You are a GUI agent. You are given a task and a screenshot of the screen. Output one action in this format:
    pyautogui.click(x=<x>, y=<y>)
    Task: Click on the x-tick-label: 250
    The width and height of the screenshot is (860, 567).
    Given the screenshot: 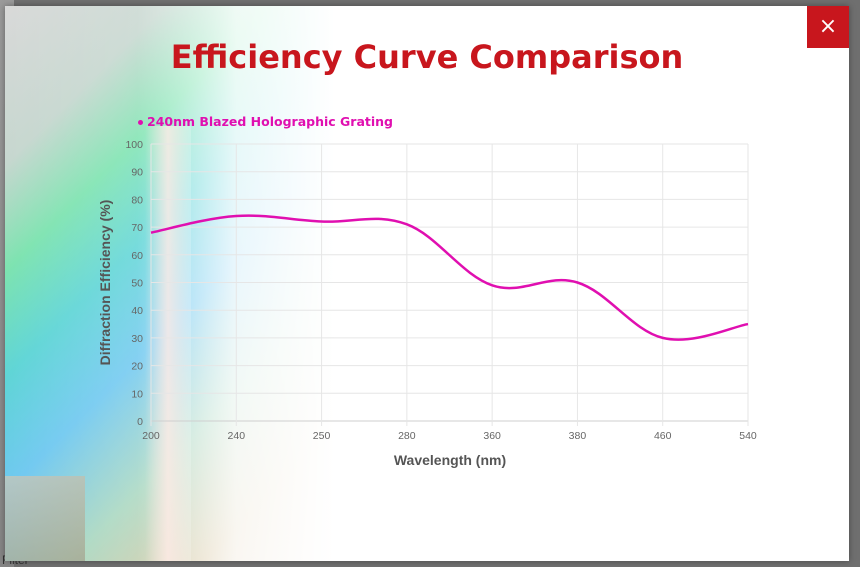 What is the action you would take?
    pyautogui.click(x=322, y=436)
    